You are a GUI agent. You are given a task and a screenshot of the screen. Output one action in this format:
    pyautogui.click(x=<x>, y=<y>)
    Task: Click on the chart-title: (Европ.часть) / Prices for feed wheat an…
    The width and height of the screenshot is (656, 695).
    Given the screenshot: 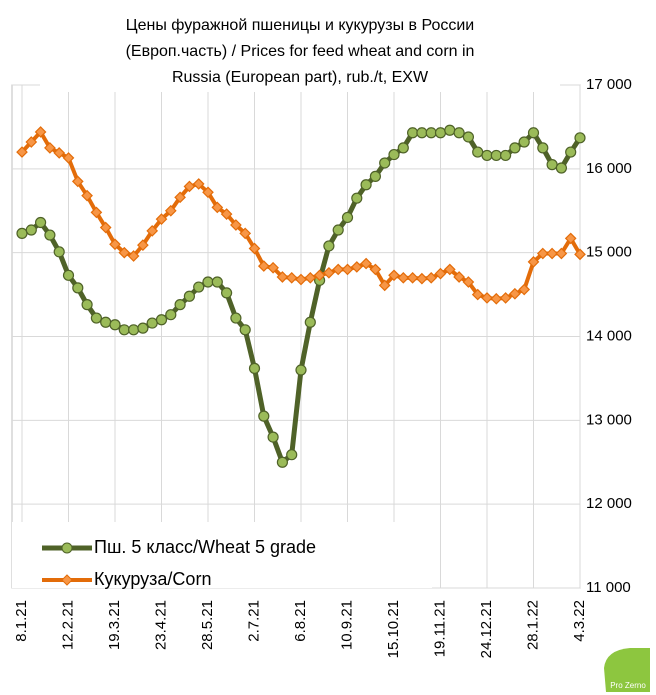 What is the action you would take?
    pyautogui.click(x=300, y=51)
    